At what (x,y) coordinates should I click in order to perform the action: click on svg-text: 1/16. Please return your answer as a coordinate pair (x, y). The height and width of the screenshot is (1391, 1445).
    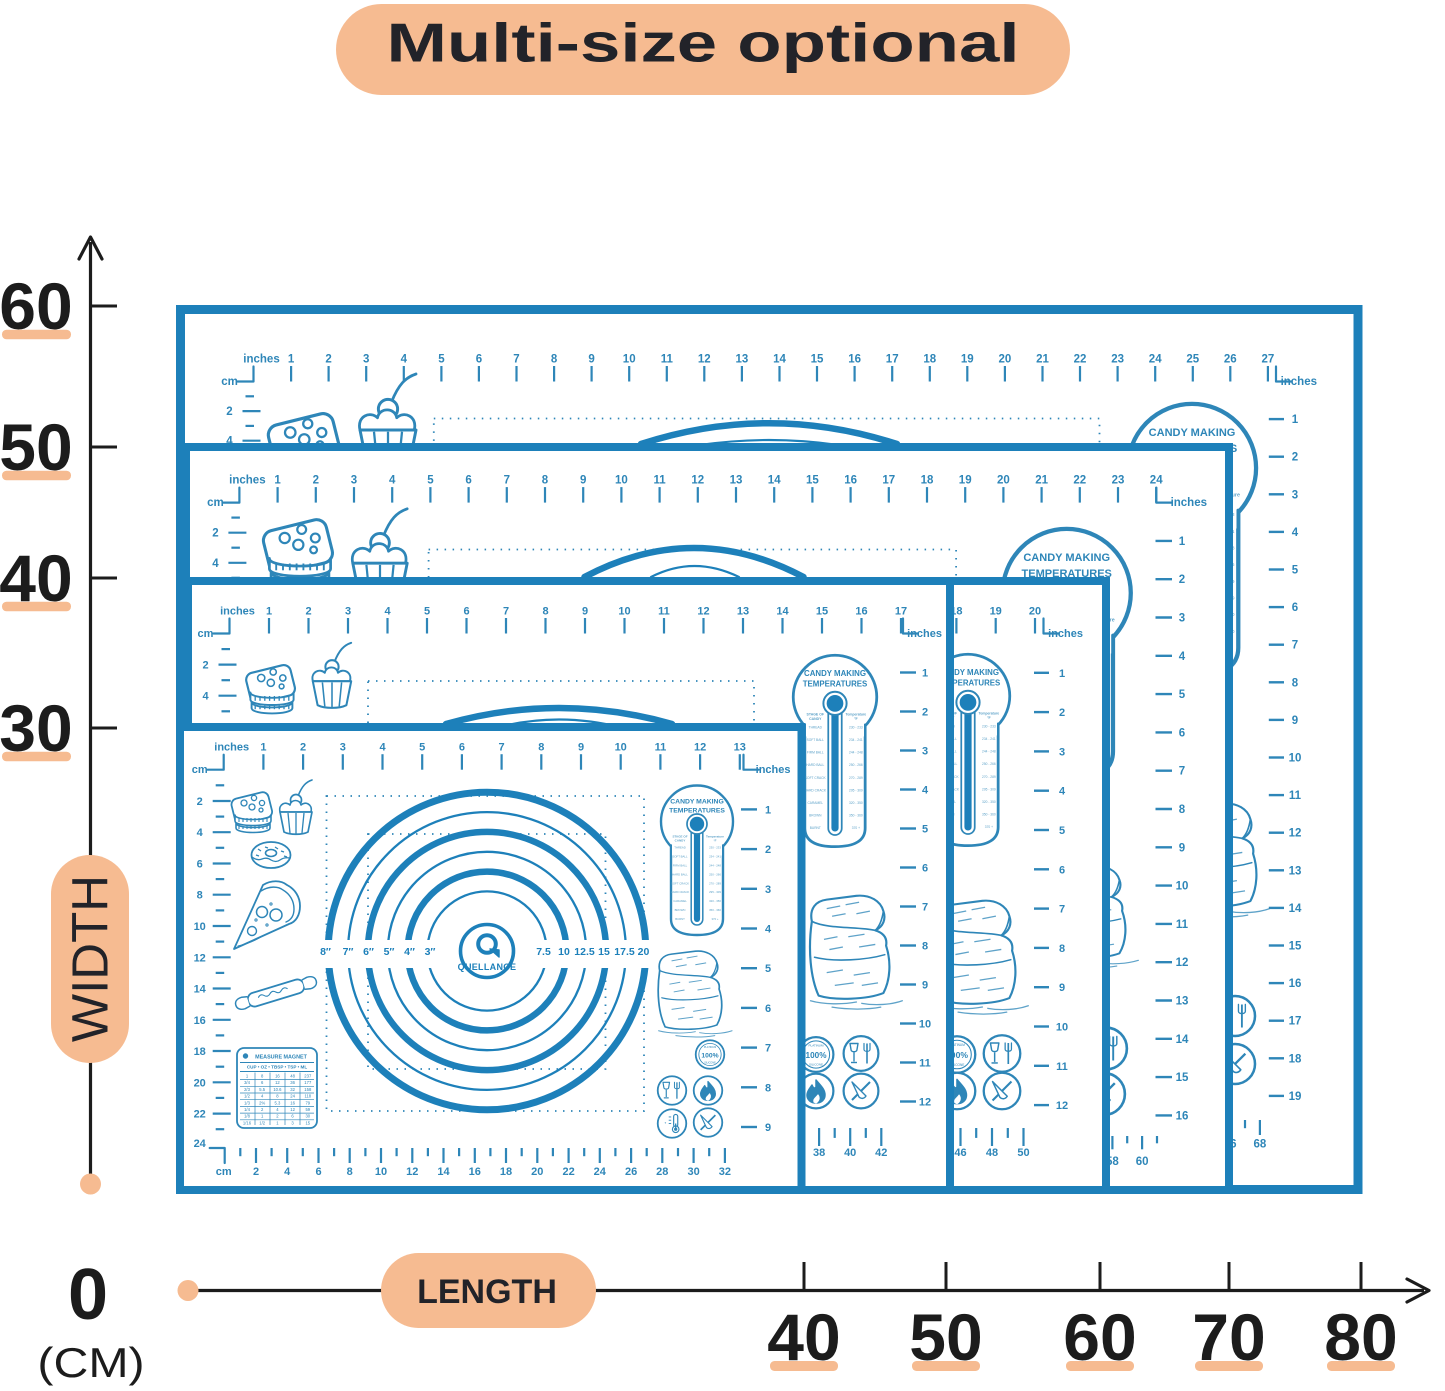
    Looking at the image, I should click on (247, 1122).